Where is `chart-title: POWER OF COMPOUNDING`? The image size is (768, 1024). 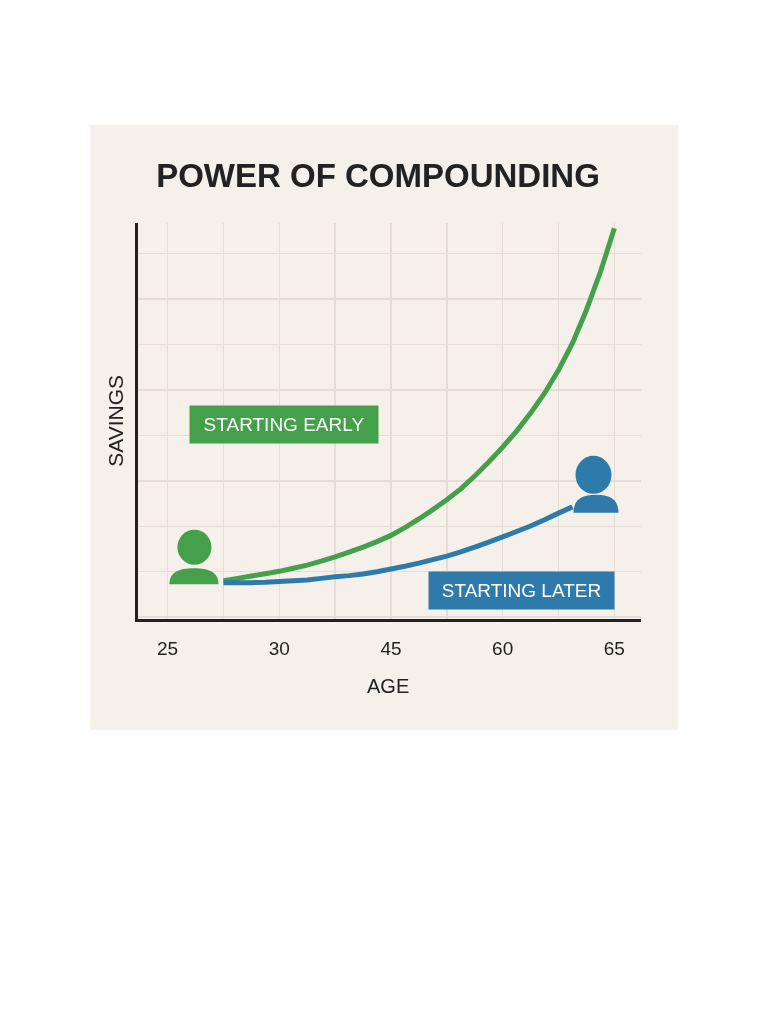
chart-title: POWER OF COMPOUNDING is located at coordinates (378, 176).